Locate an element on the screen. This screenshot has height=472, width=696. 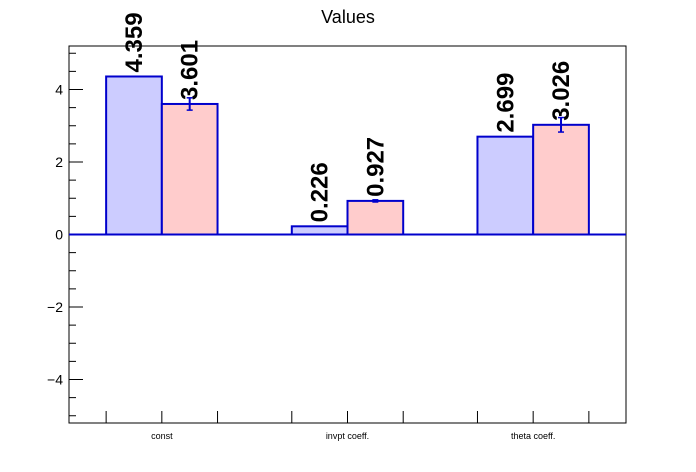
x-category-label: theta coeff. is located at coordinates (533, 436).